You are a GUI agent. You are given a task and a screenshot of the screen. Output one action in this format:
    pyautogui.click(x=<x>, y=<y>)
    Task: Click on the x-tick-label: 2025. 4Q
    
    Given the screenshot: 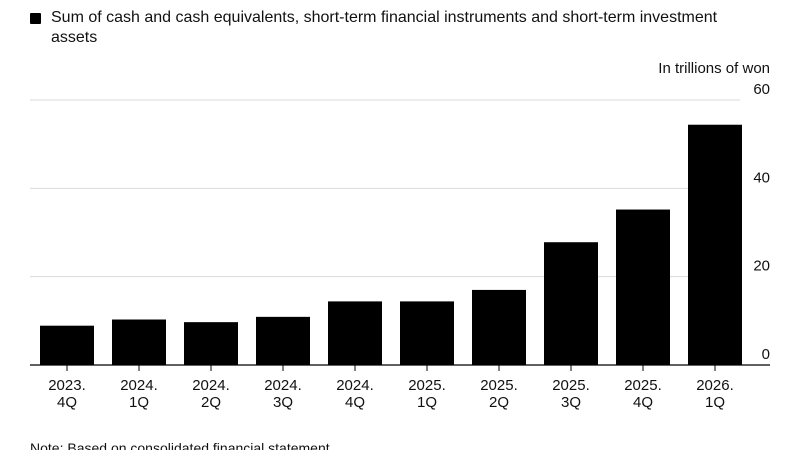 What is the action you would take?
    pyautogui.click(x=643, y=394)
    